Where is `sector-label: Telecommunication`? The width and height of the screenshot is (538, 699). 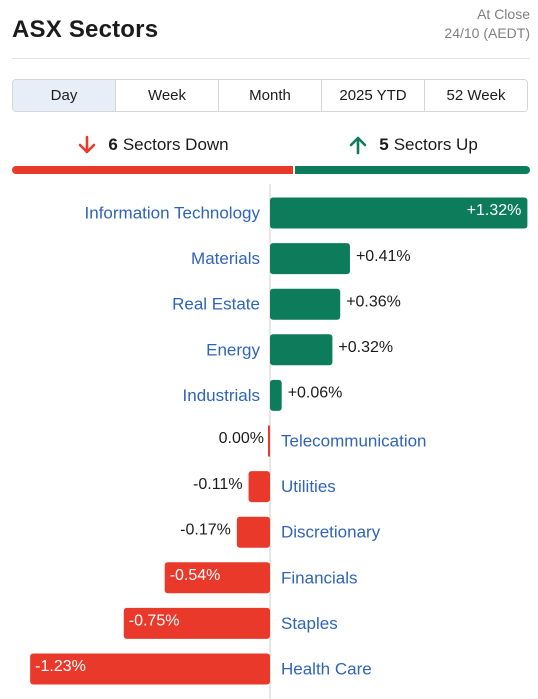
sector-label: Telecommunication is located at coordinates (354, 440).